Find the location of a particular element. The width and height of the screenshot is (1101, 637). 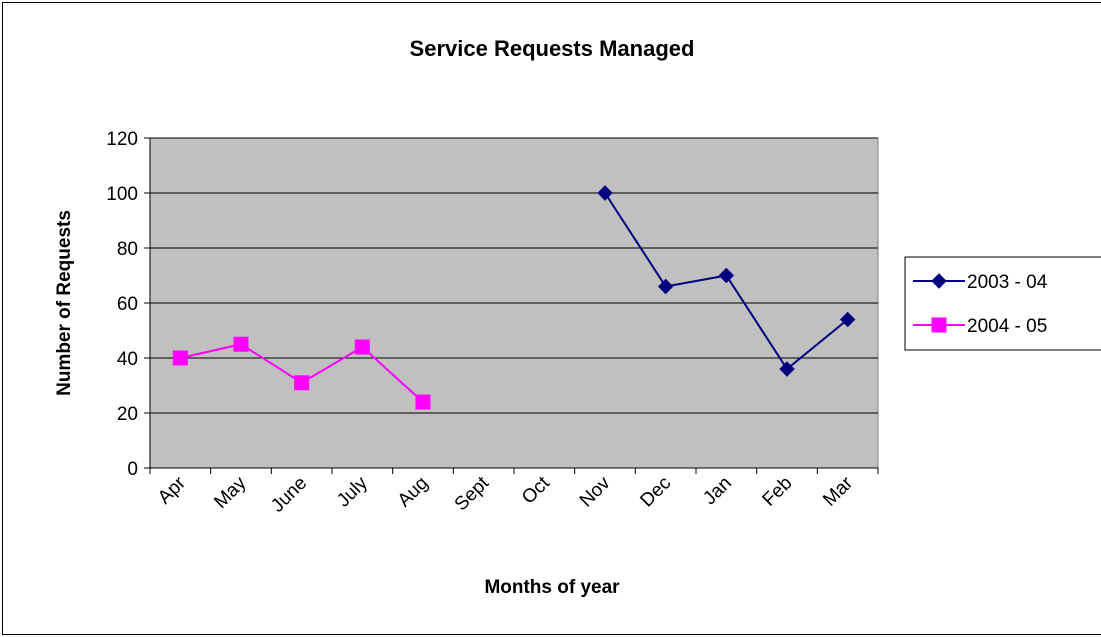

y-axis-title: Number of Requests is located at coordinates (64, 303).